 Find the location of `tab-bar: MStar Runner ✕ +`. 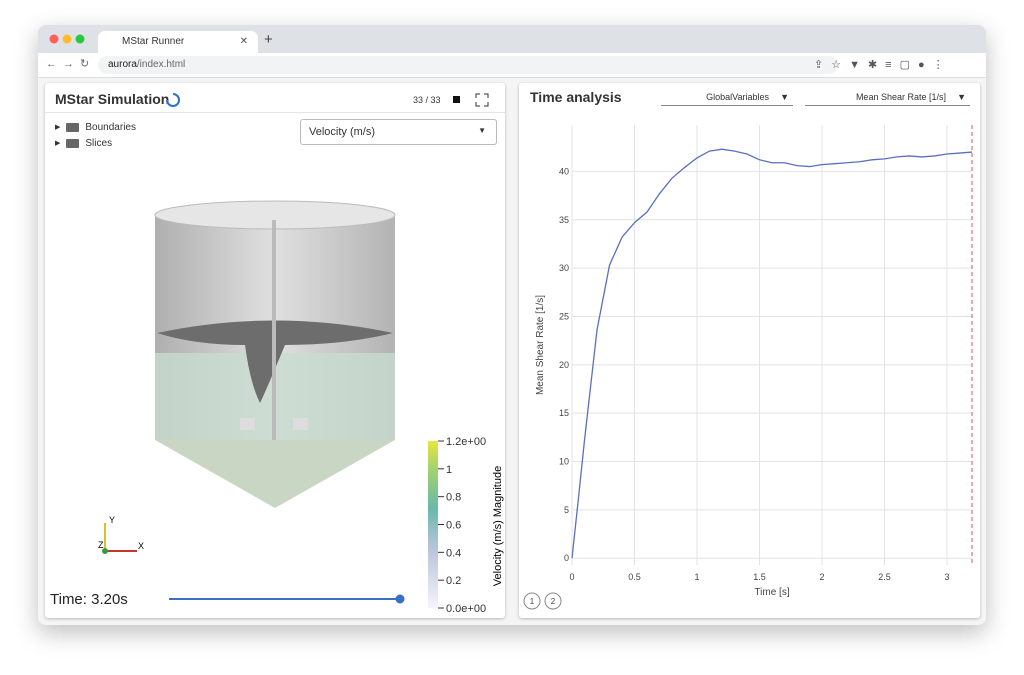

tab-bar: MStar Runner ✕ + is located at coordinates (512, 39).